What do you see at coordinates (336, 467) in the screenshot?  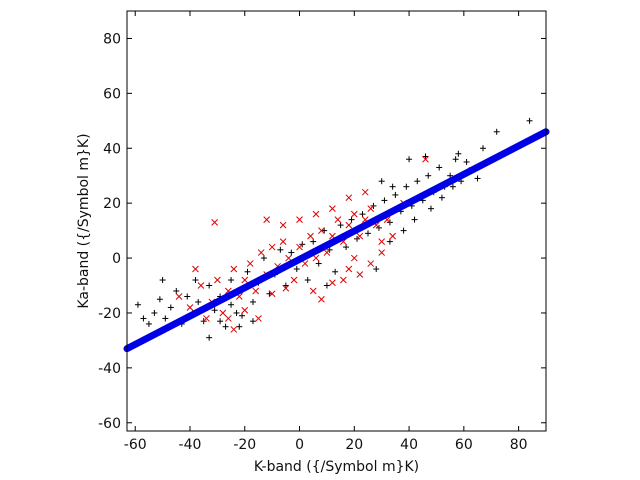 I see `x-axis-label: K-band ({/Symbol m}K)` at bounding box center [336, 467].